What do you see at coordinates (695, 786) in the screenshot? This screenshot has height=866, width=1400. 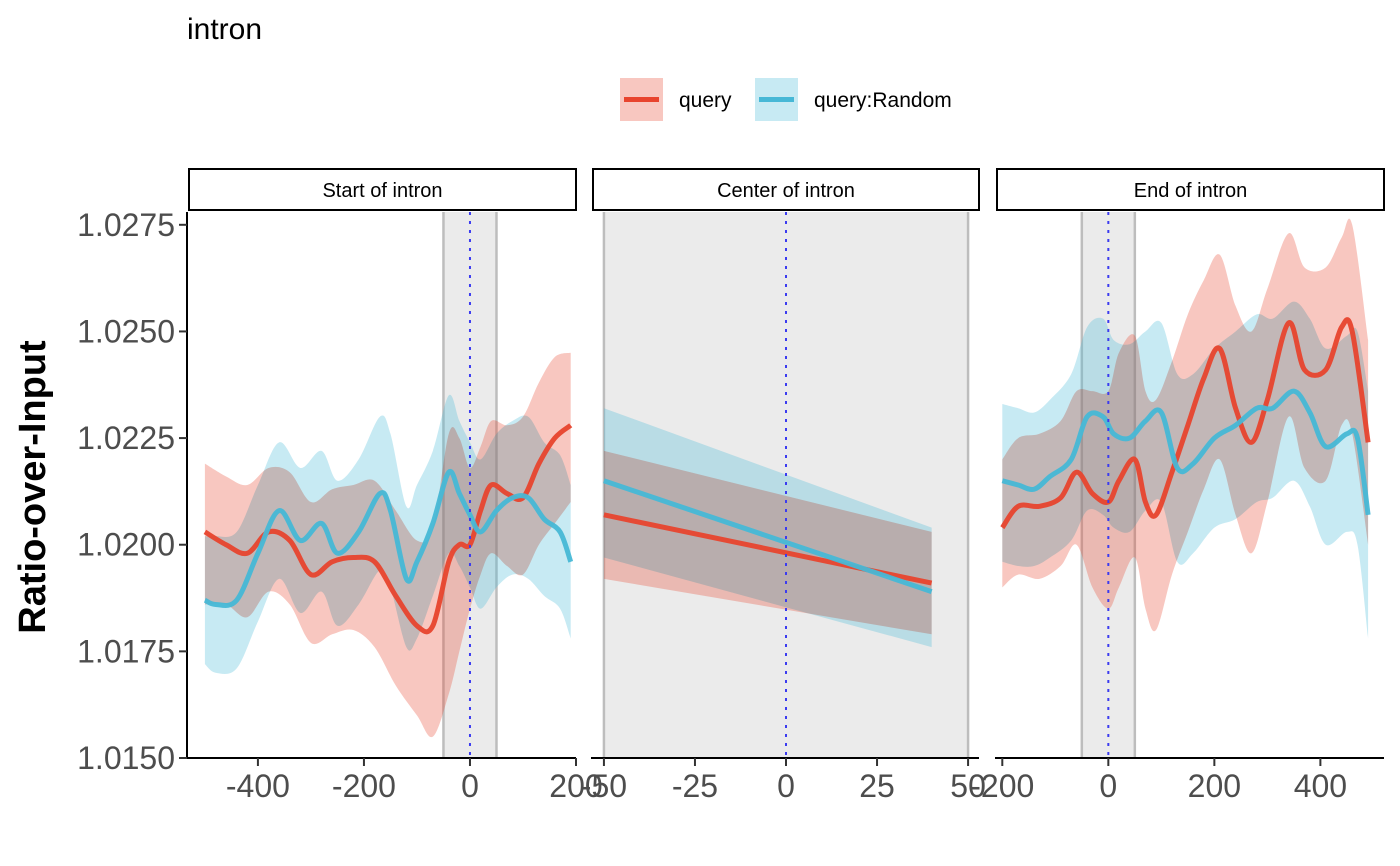 I see `x-tick-label: -25` at bounding box center [695, 786].